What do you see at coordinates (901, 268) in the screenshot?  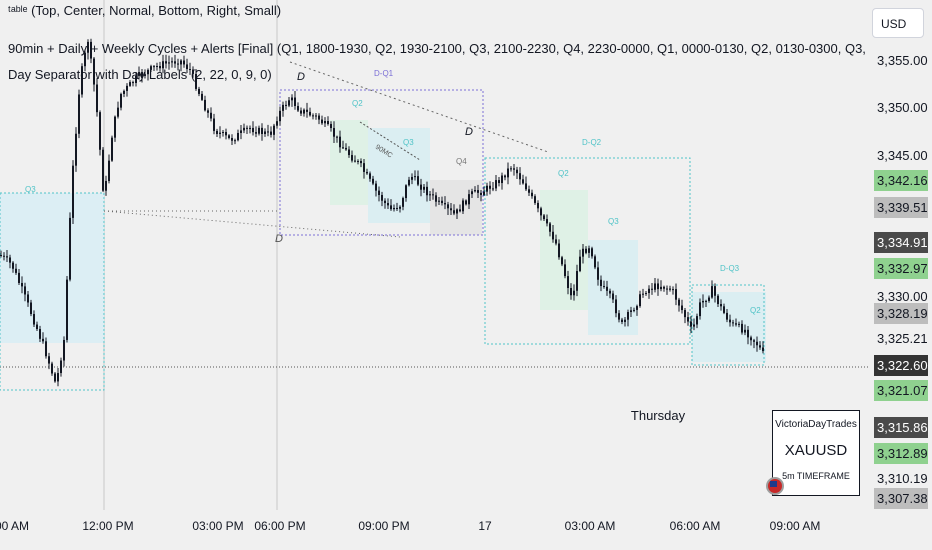 I see `price-label-green: 3,332.97` at bounding box center [901, 268].